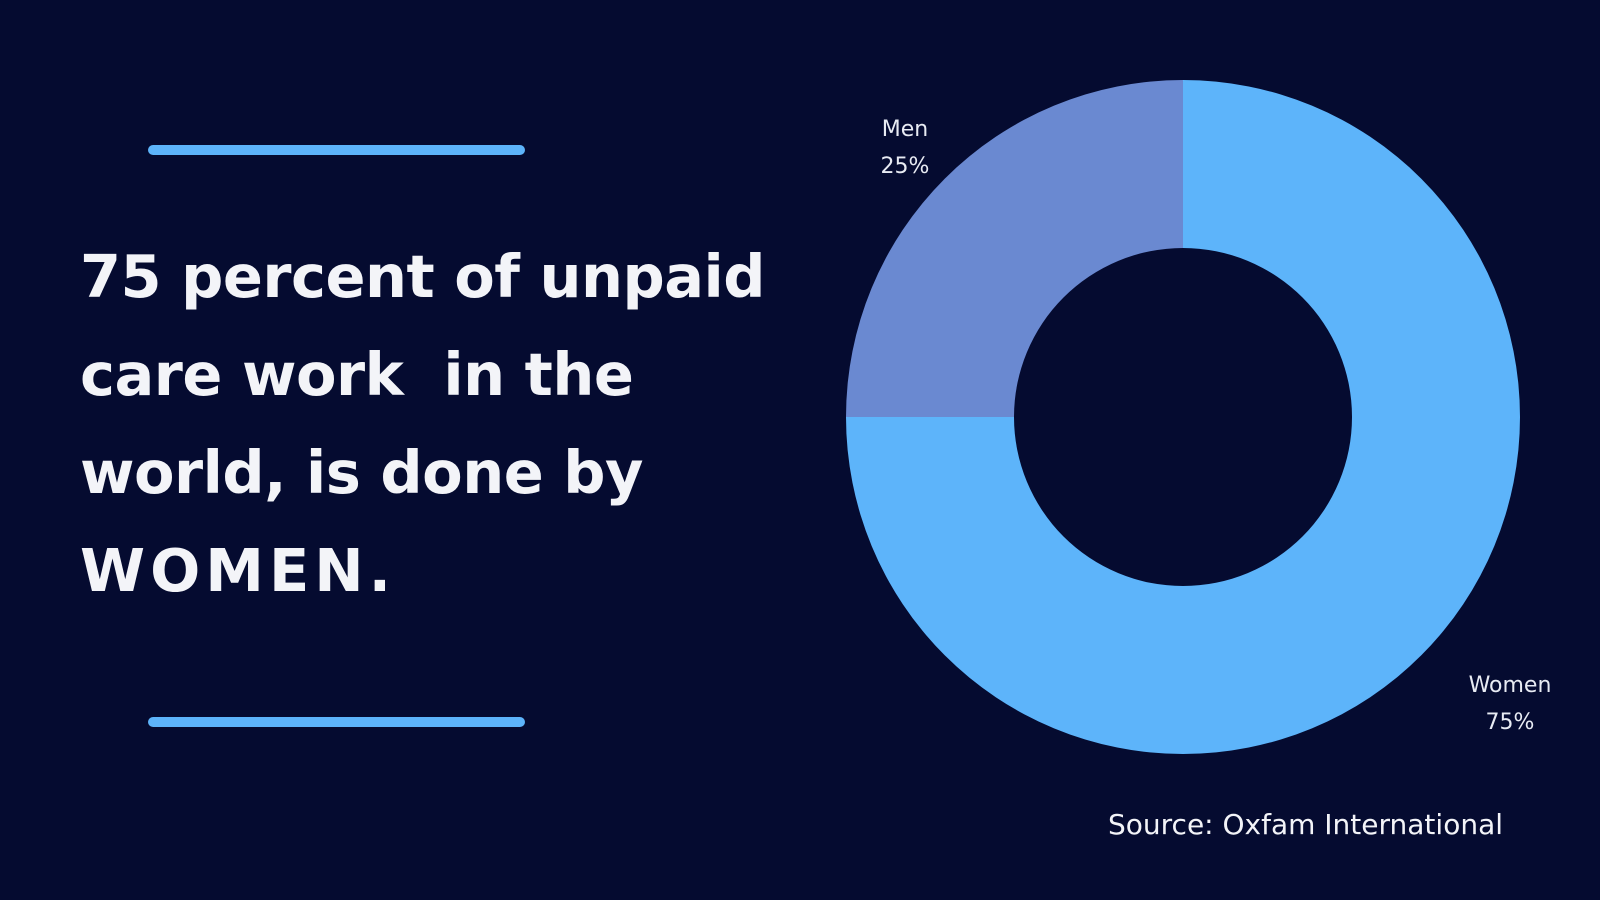 The image size is (1600, 900). What do you see at coordinates (422, 276) in the screenshot?
I see `headline-line-1: 75 percent of unpaid` at bounding box center [422, 276].